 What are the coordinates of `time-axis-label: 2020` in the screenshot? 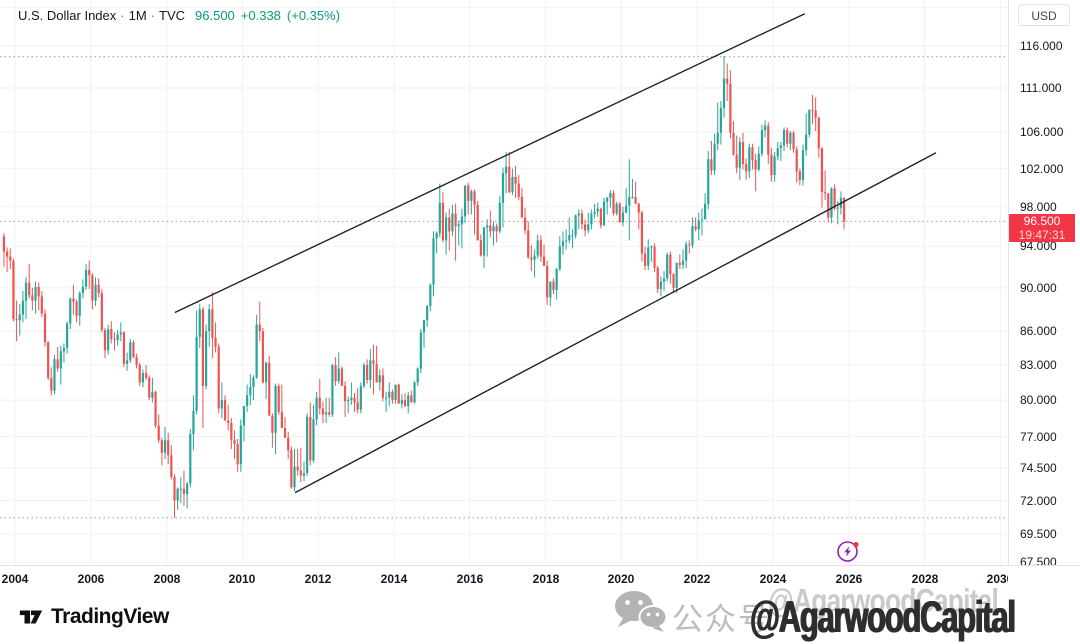 It's located at (621, 579).